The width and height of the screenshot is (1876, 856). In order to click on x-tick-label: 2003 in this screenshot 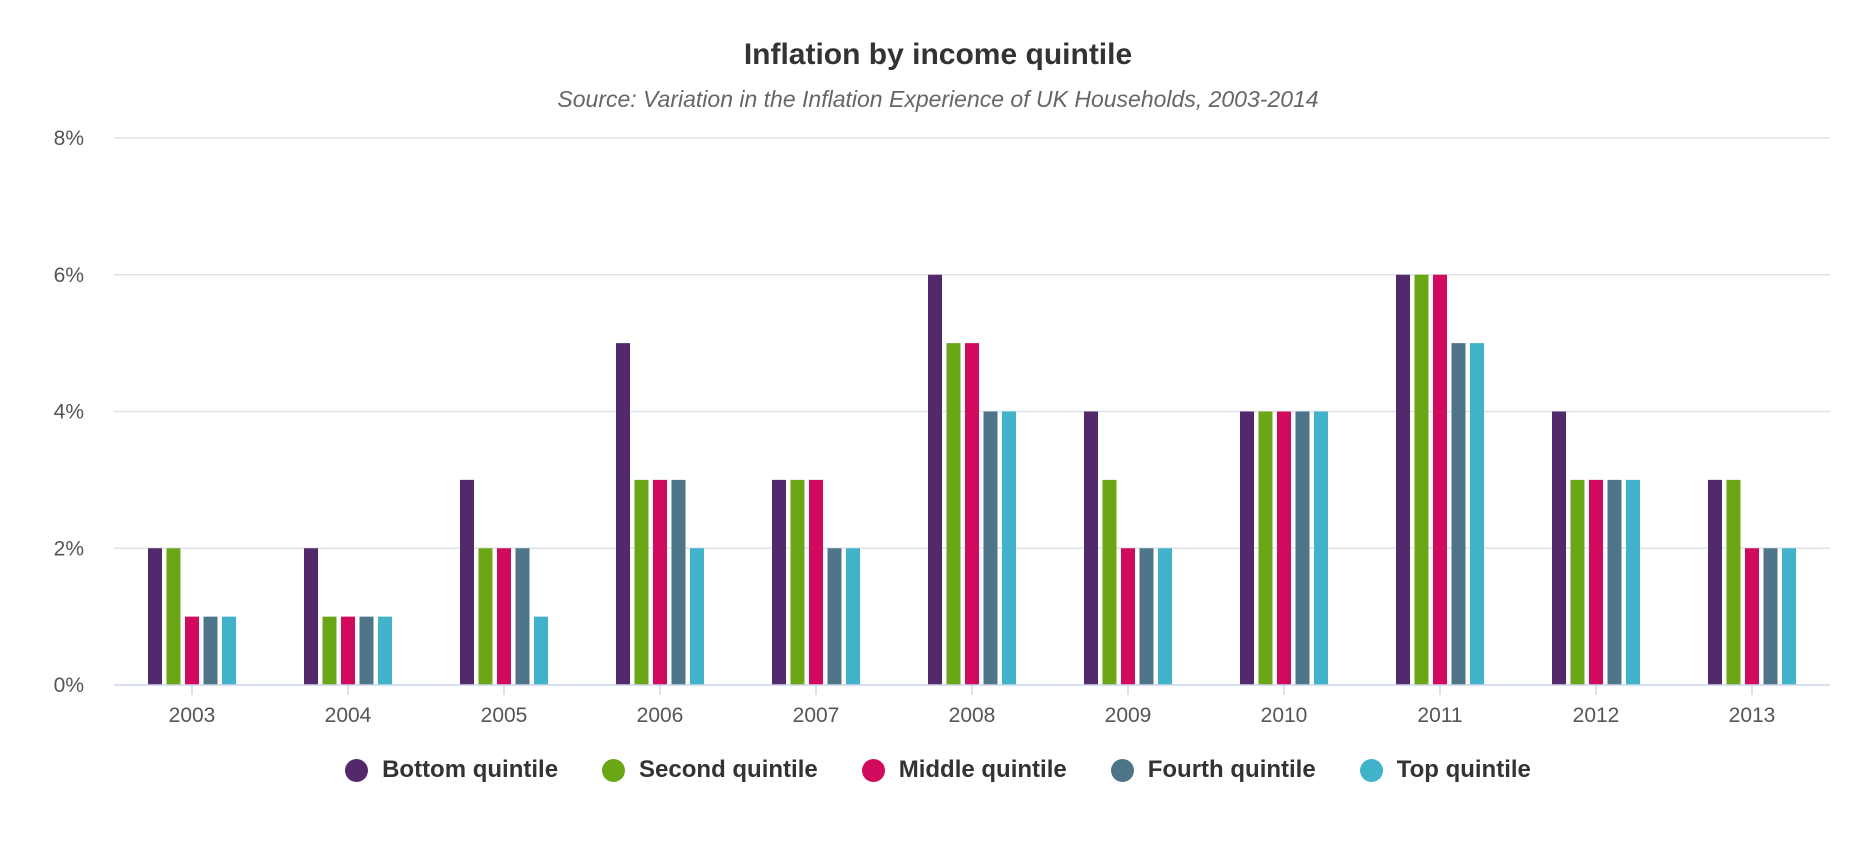, I will do `click(192, 715)`.